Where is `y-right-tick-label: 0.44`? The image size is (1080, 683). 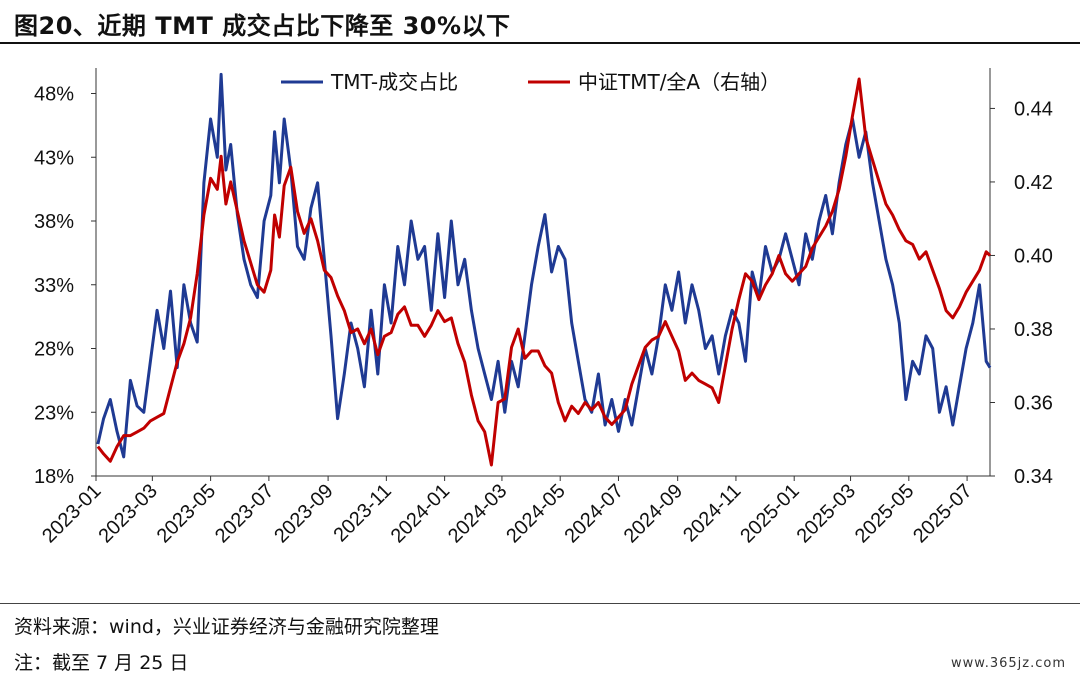 y-right-tick-label: 0.44 is located at coordinates (1033, 109).